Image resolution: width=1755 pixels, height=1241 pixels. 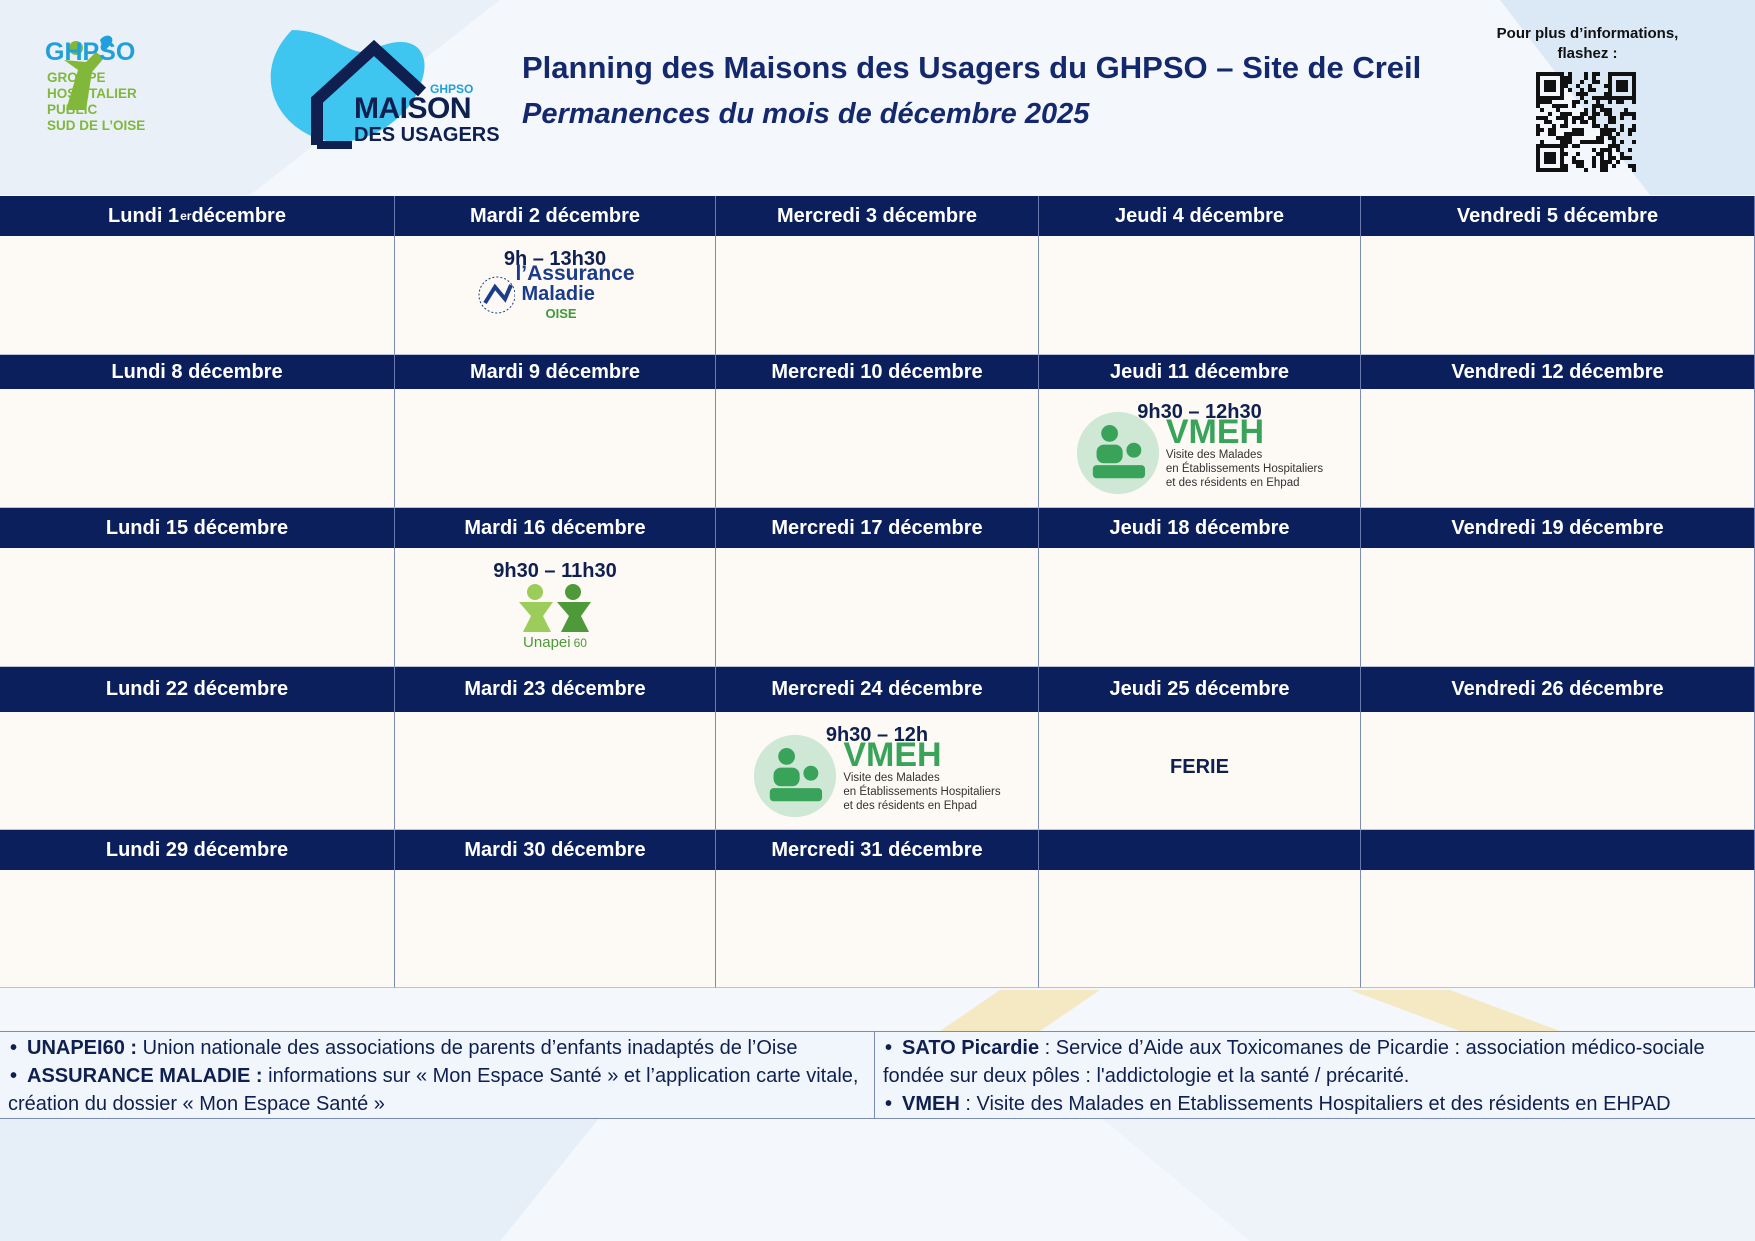 I want to click on day-header: Mercredi 24 décembre, so click(x=877, y=689).